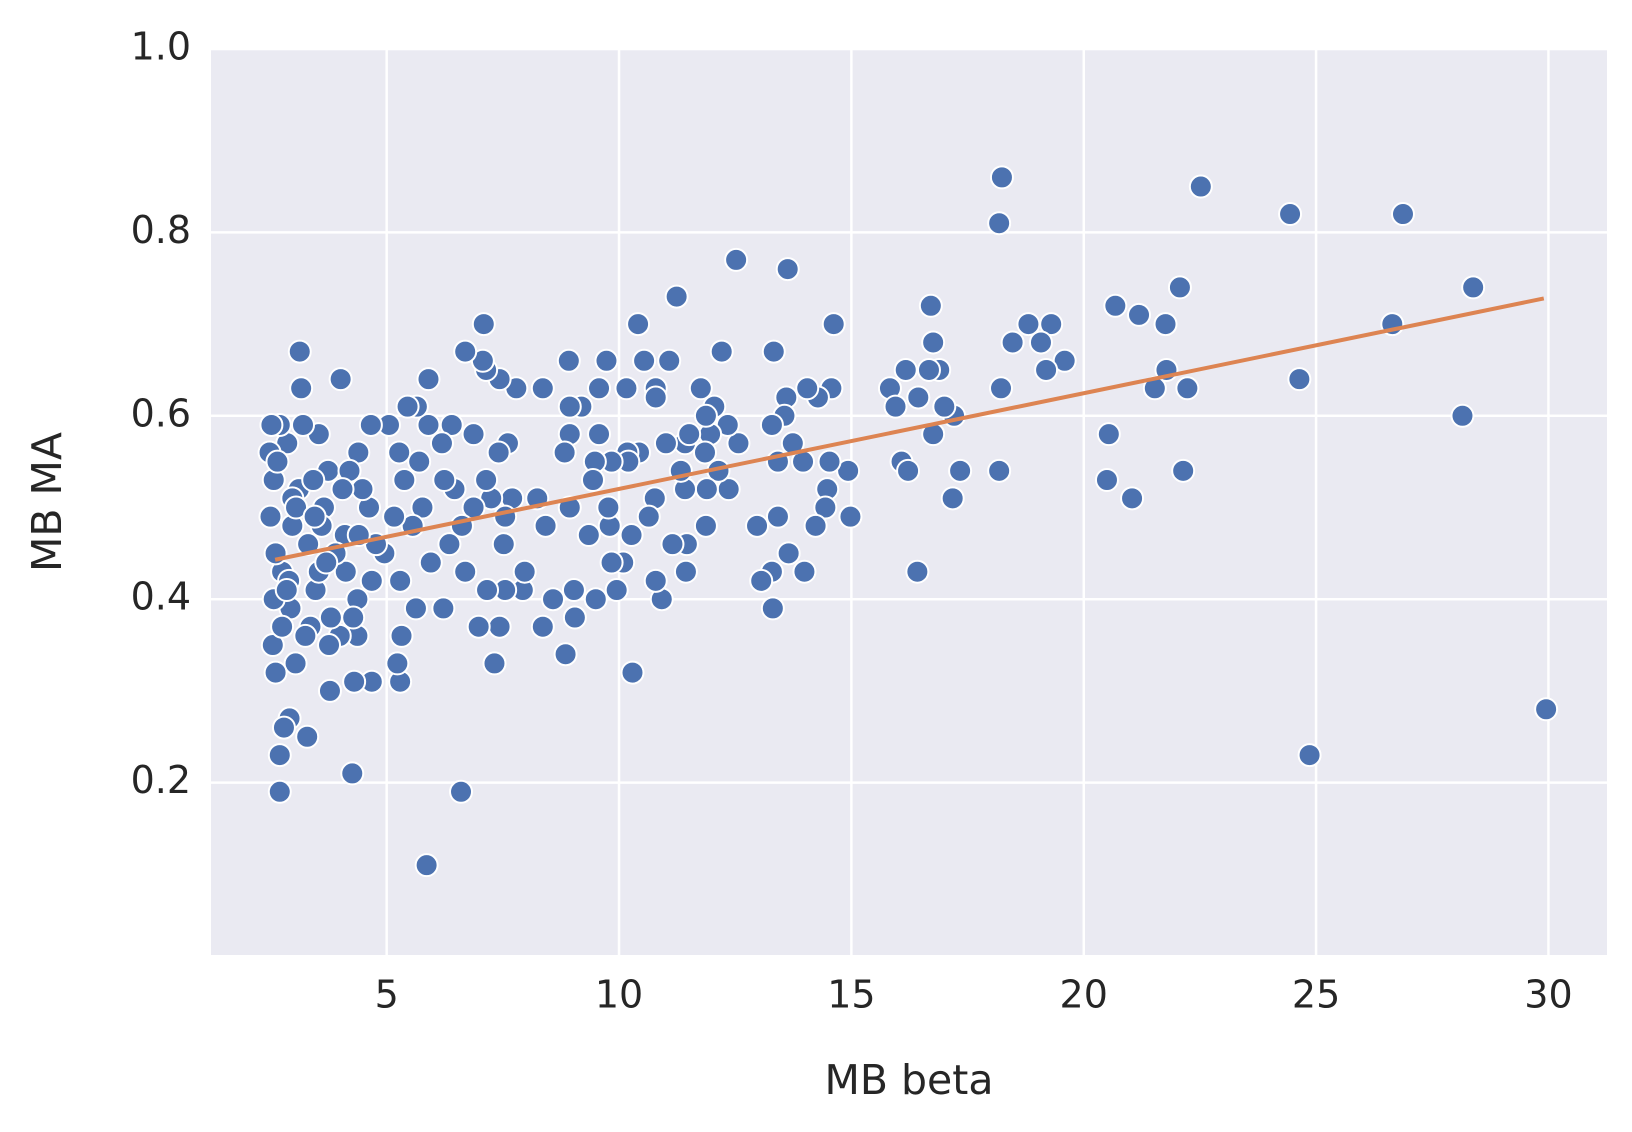 The height and width of the screenshot is (1132, 1632). What do you see at coordinates (1548, 995) in the screenshot?
I see `x-tick-label: 30` at bounding box center [1548, 995].